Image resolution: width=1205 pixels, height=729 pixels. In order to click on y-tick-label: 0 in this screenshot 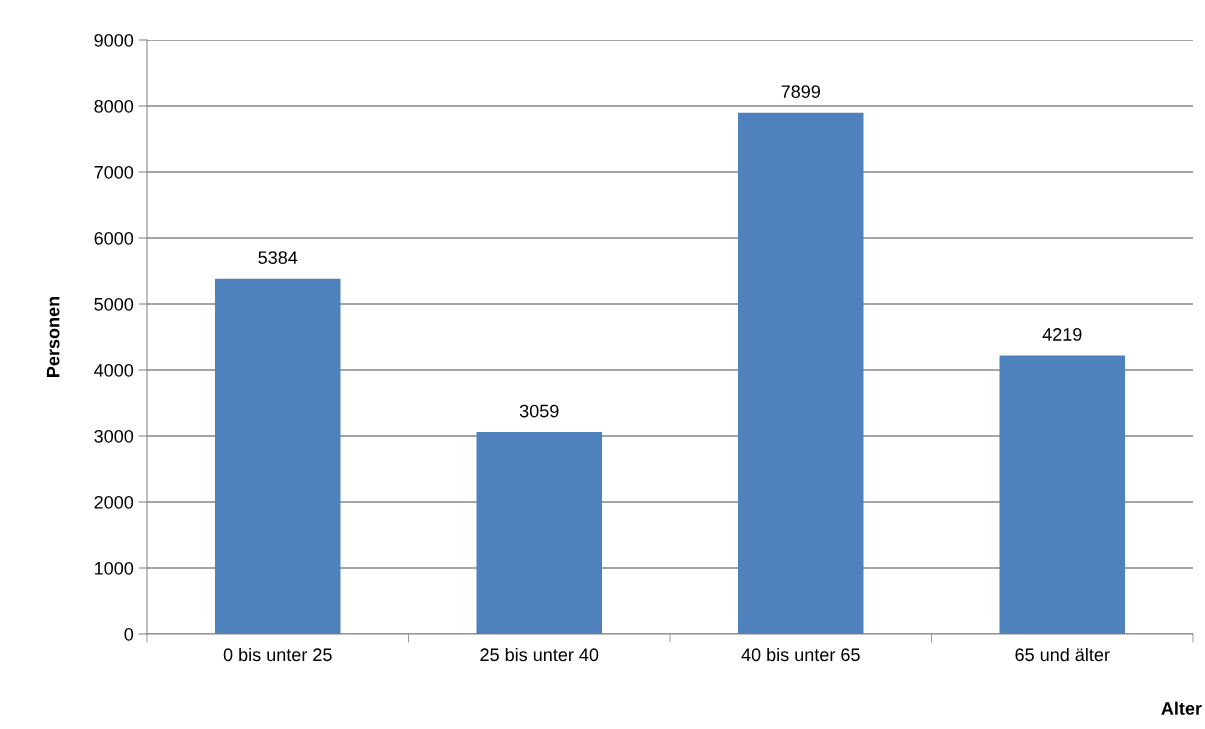, I will do `click(129, 634)`.